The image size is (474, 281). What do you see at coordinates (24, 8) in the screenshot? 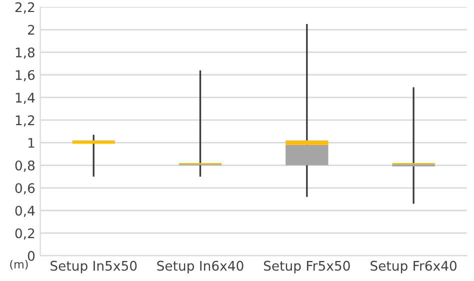
I see `y-tick-label: 2,2` at bounding box center [24, 8].